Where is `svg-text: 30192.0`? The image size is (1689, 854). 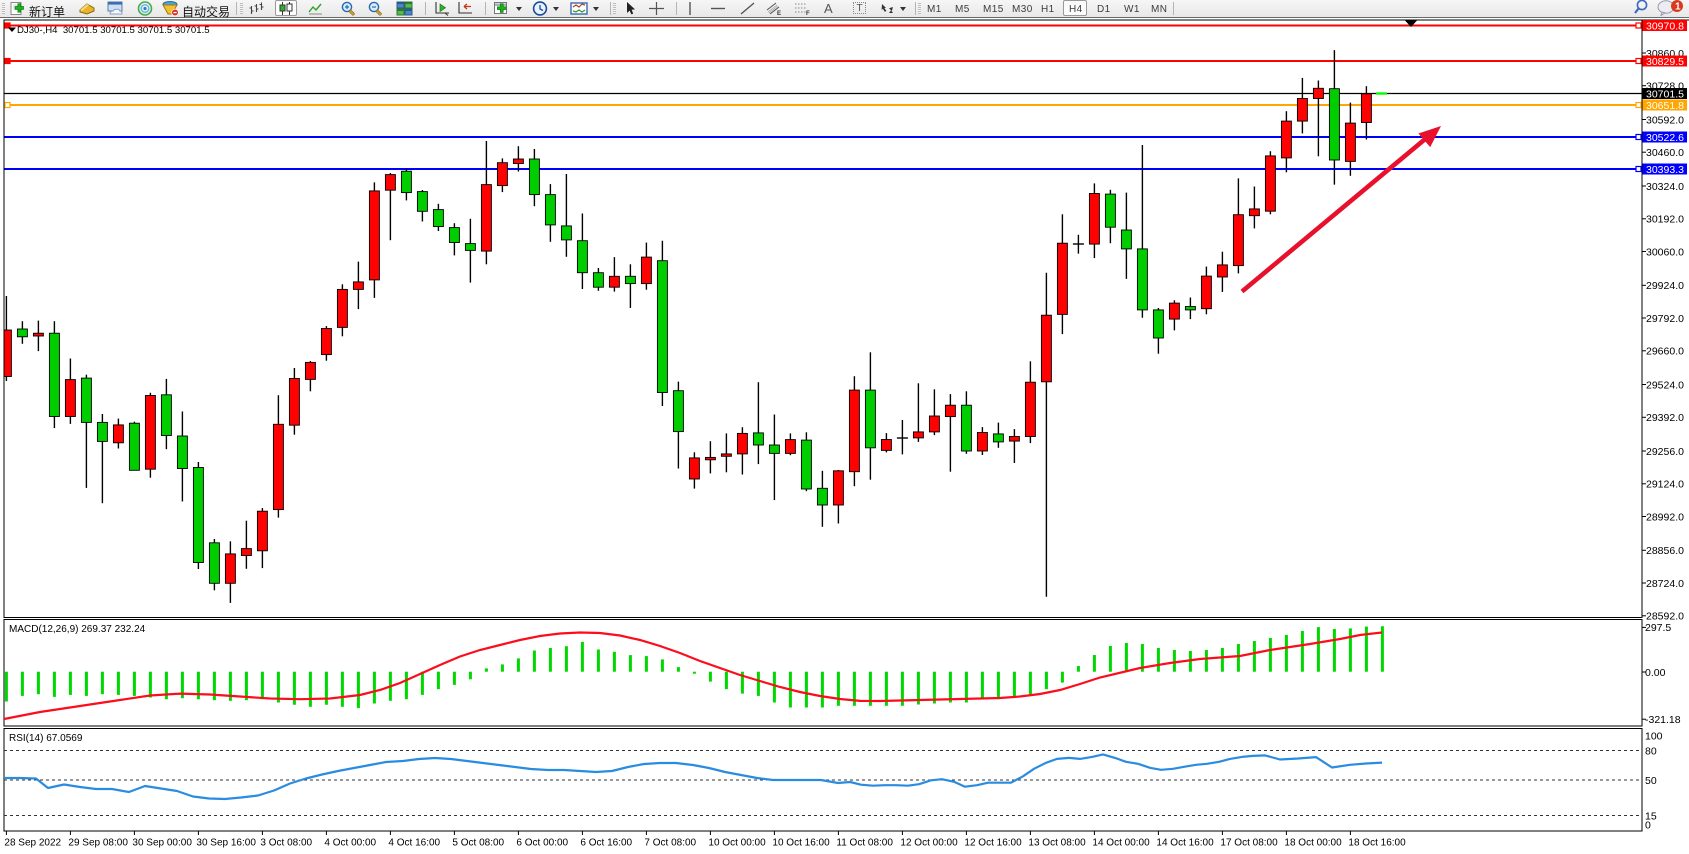 svg-text: 30192.0 is located at coordinates (1665, 220).